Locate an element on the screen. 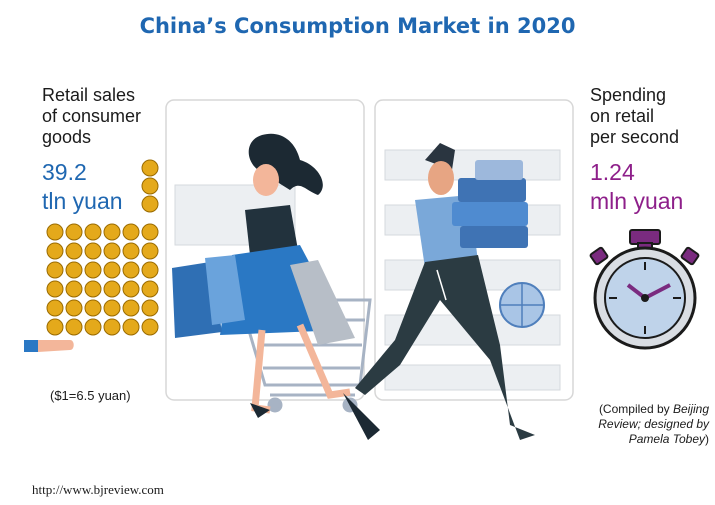 This screenshot has height=505, width=715. retail-sales-number: 39.2 is located at coordinates (64, 172).